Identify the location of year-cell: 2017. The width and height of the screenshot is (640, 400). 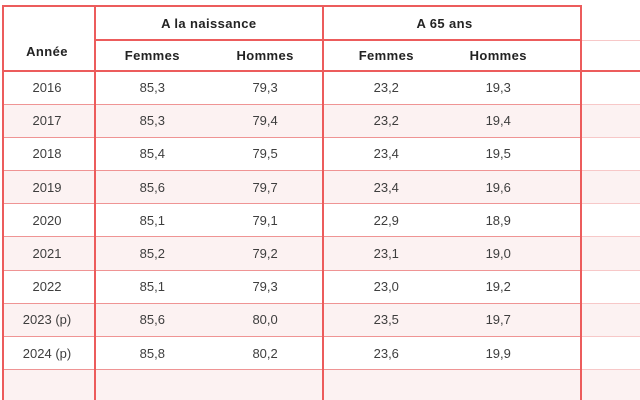
(48, 121).